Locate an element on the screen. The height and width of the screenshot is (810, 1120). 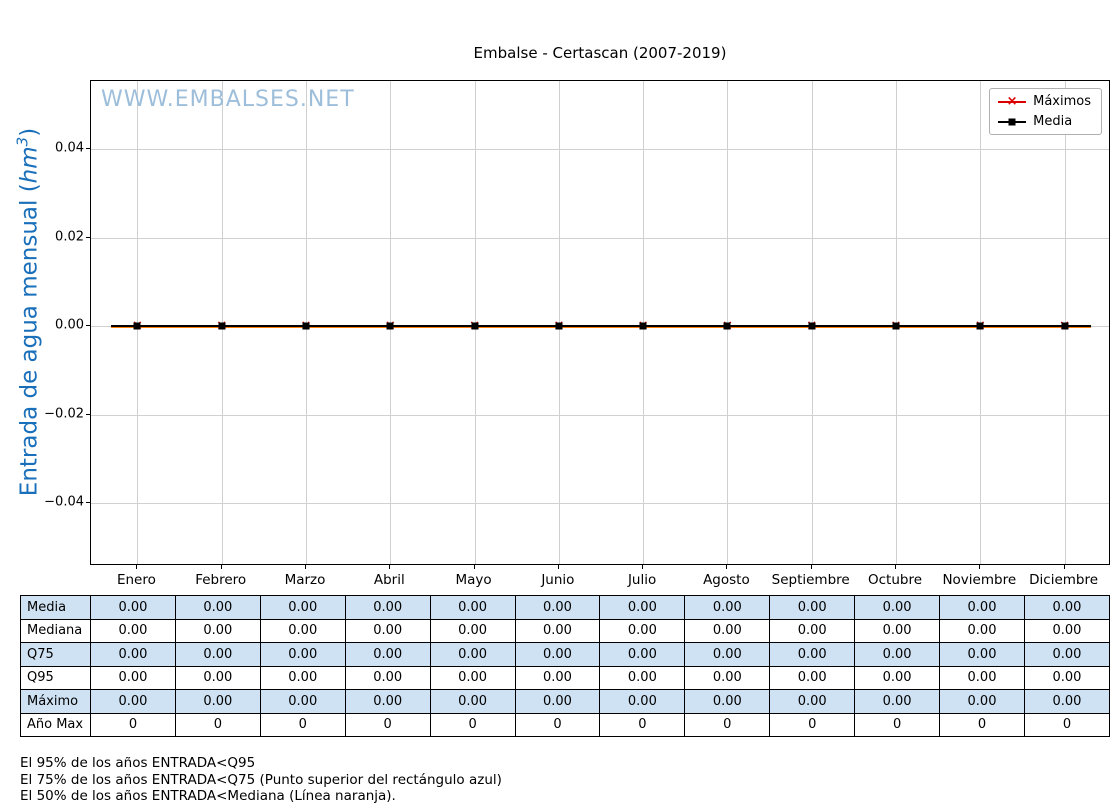
table-row: Año Max 0 0 0 0 0 0 0 0 0 0 0 0 is located at coordinates (565, 724).